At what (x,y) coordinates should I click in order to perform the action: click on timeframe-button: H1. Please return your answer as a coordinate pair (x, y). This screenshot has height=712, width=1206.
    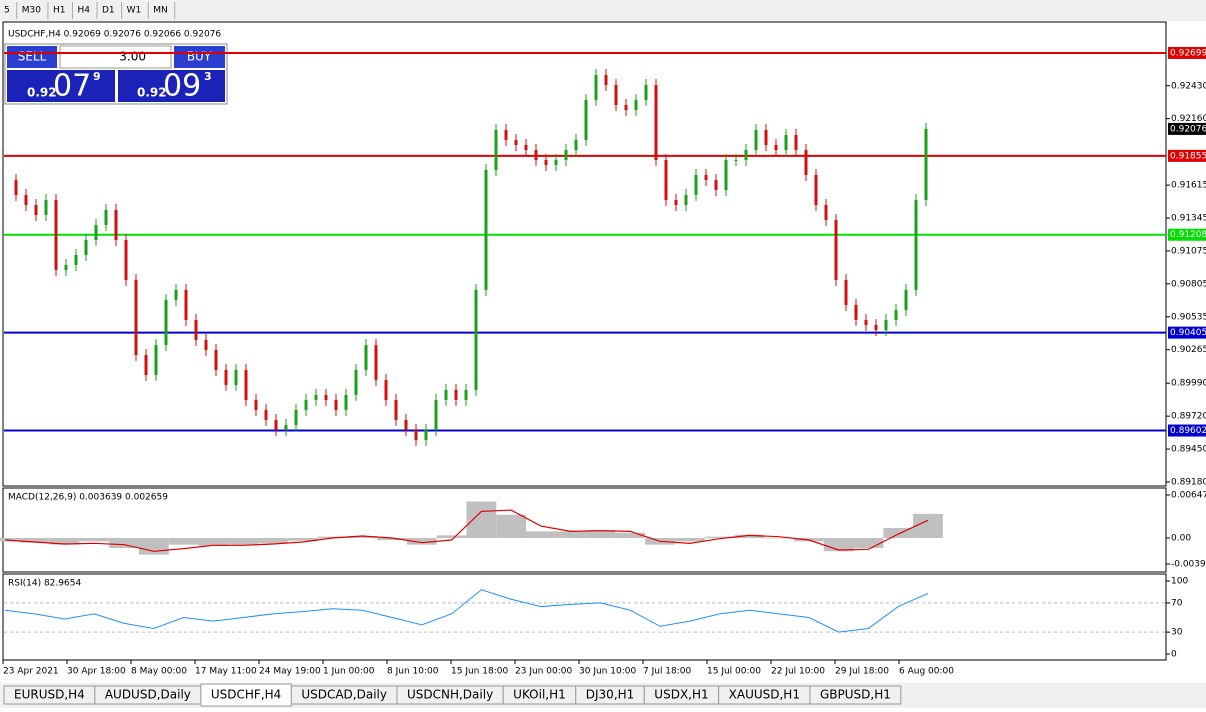
    Looking at the image, I should click on (59, 11).